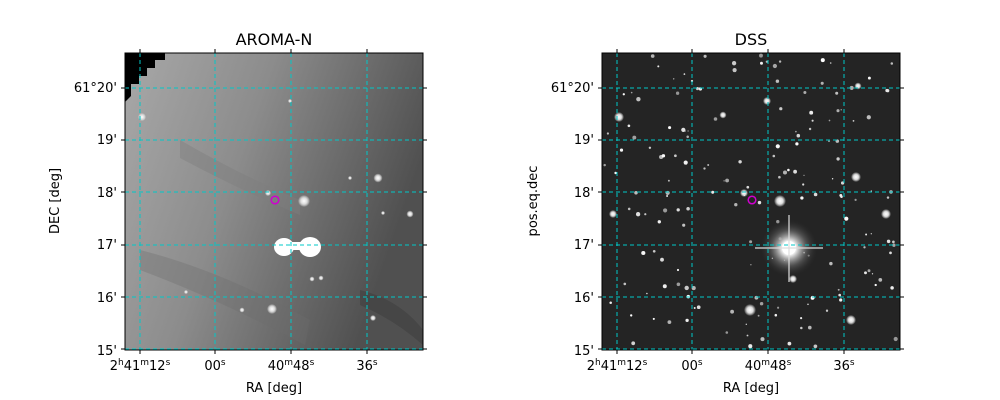 This screenshot has height=400, width=1000. What do you see at coordinates (297, 246) in the screenshot?
I see `bright-source-bridge` at bounding box center [297, 246].